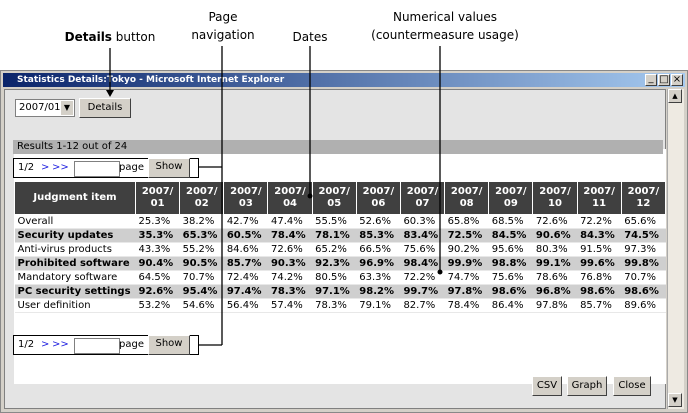  I want to click on month-number: 11, so click(599, 203).